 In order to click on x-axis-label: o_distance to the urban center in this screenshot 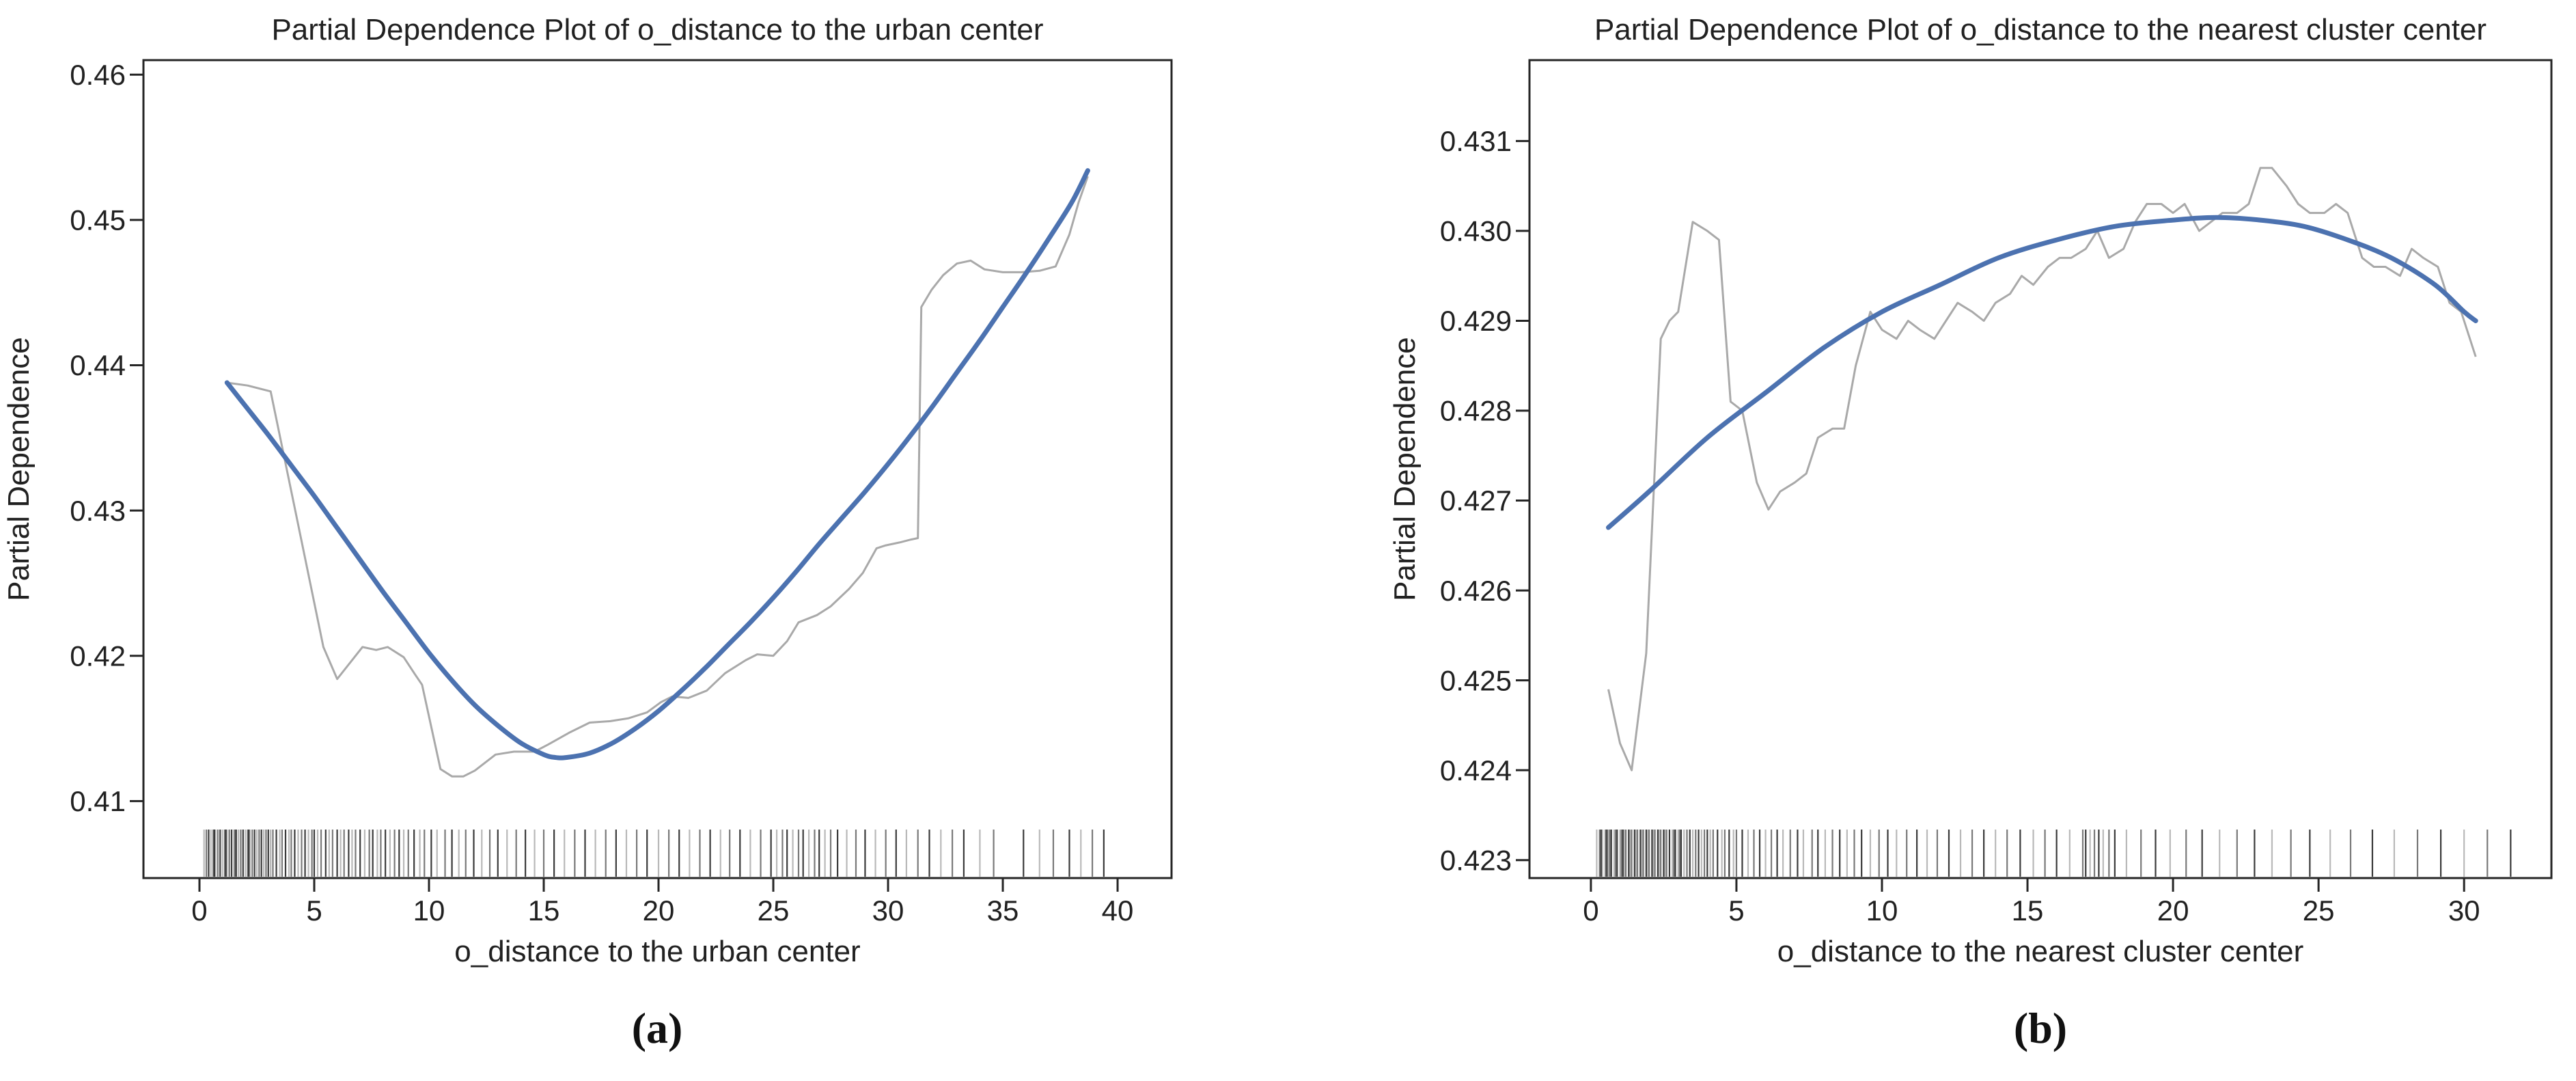, I will do `click(657, 951)`.